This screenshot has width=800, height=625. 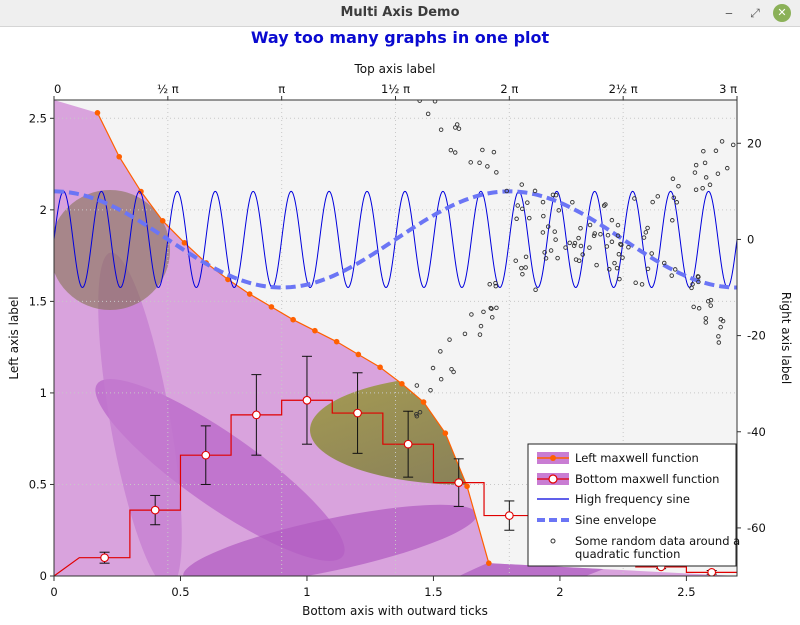 I want to click on top-tick-label: 2½ π, so click(x=623, y=89).